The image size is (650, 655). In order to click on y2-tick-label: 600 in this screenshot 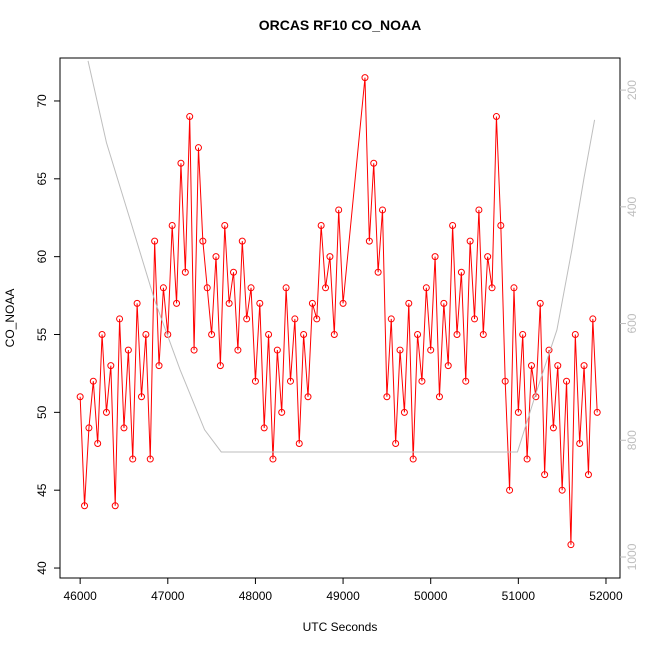, I will do `click(632, 323)`.